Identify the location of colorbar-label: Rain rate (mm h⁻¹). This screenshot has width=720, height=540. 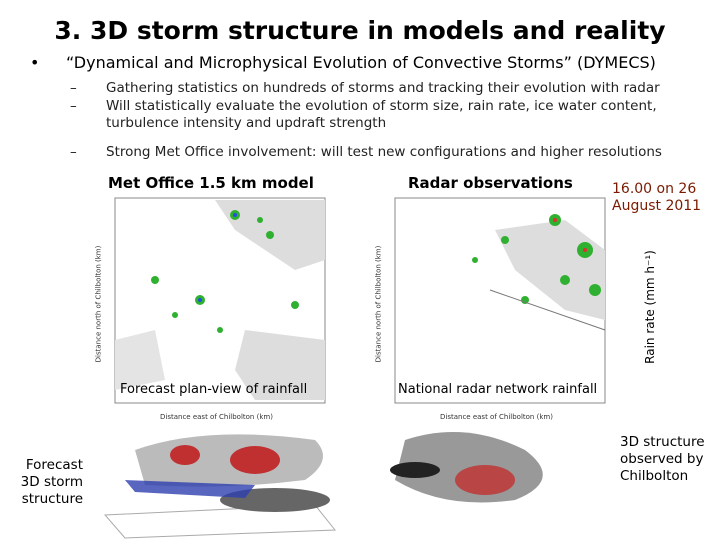
(650, 307).